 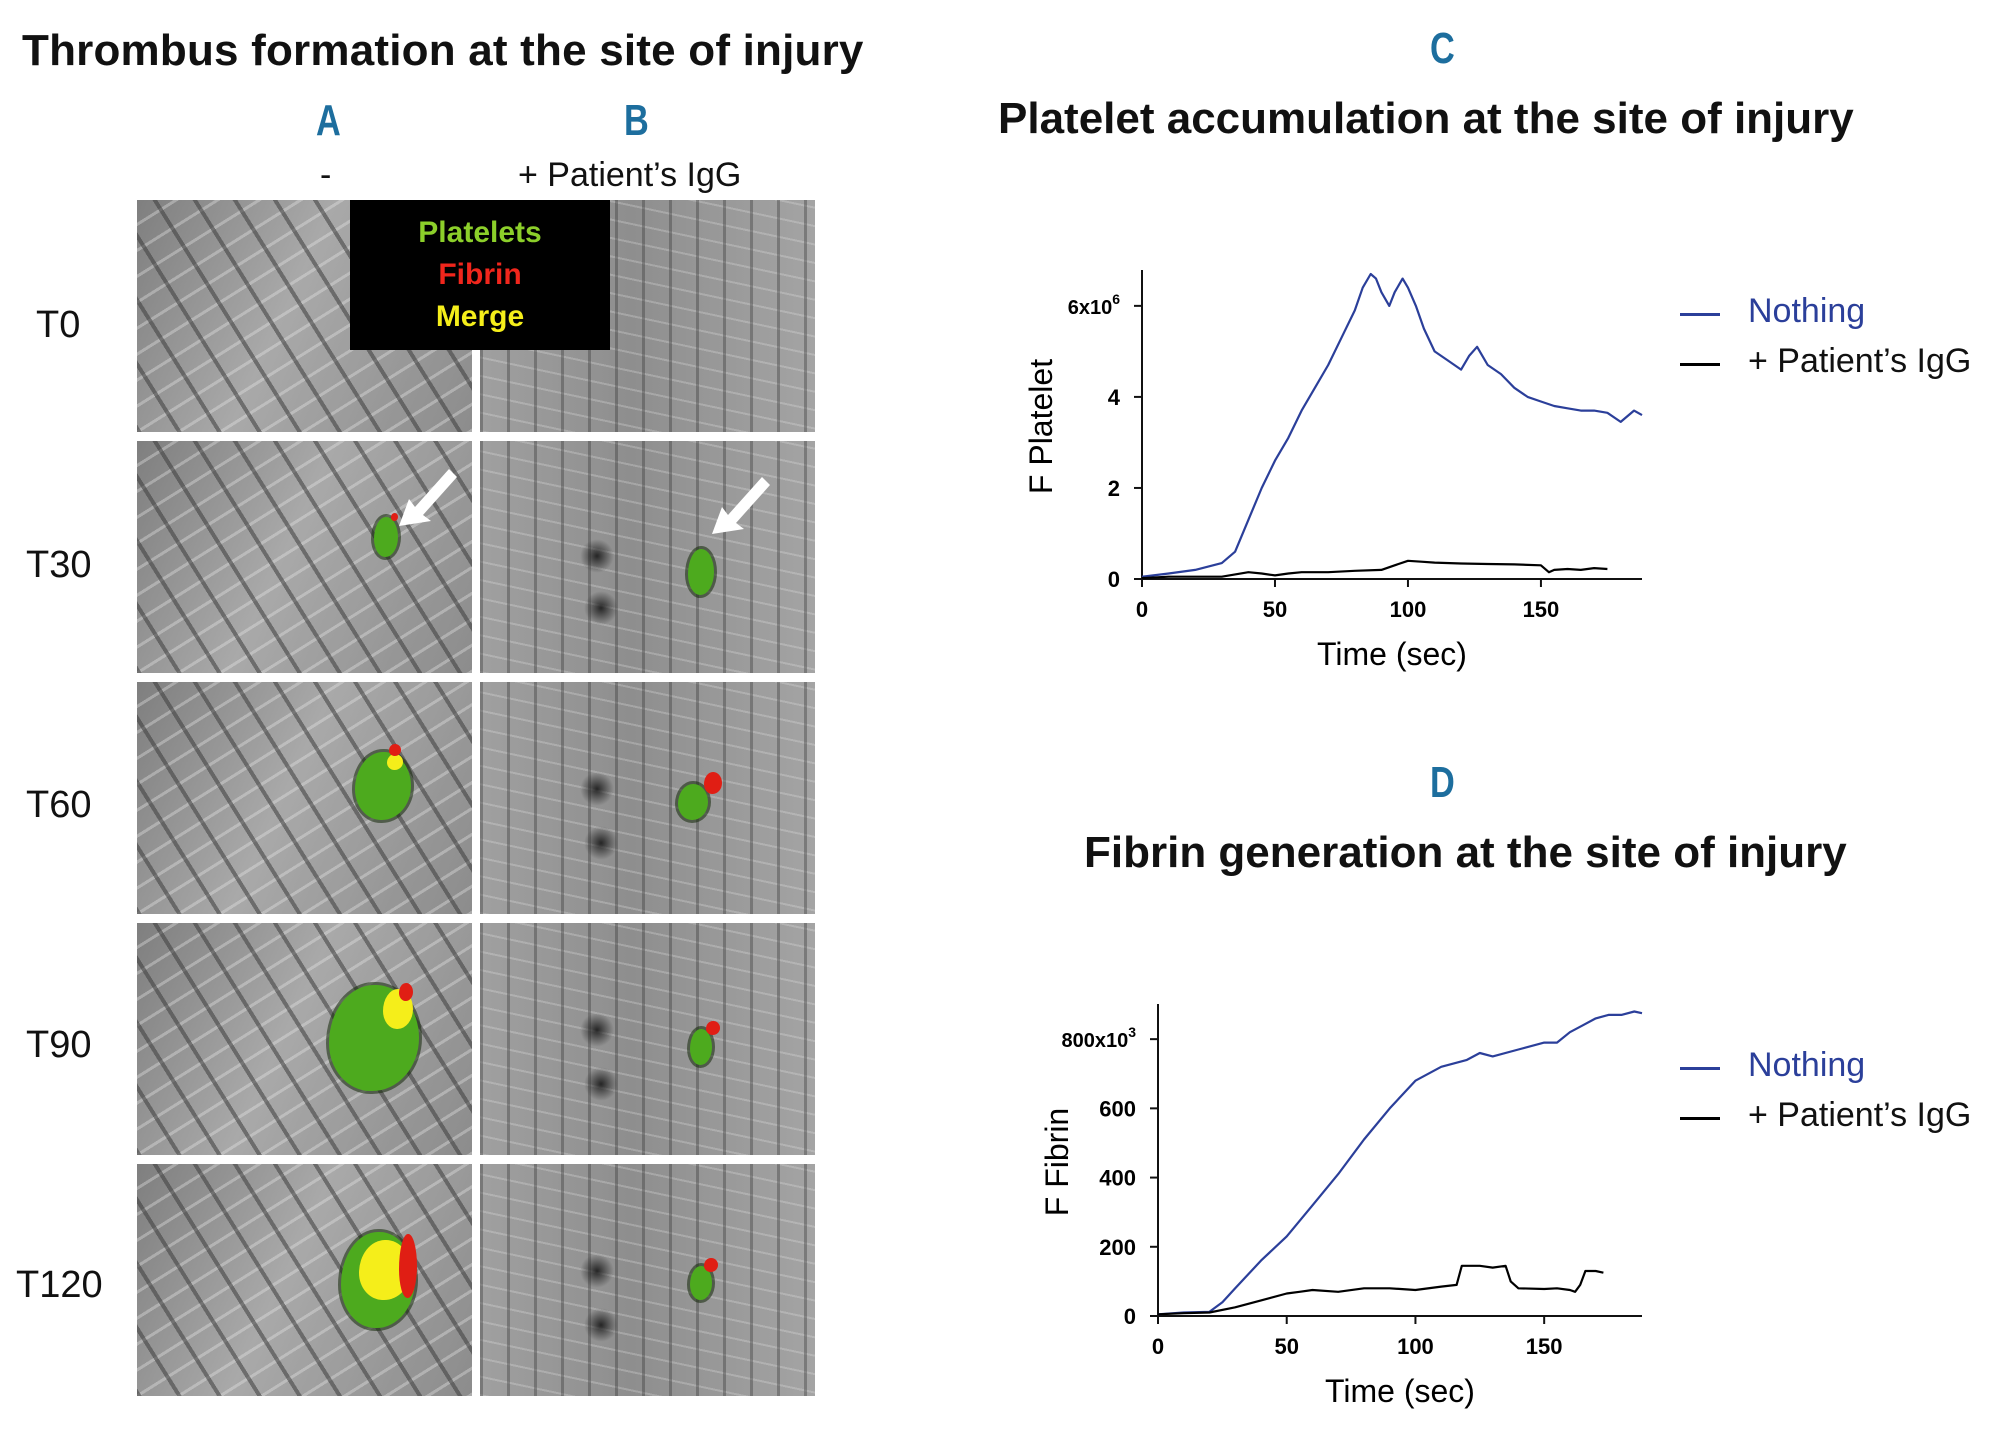 I want to click on chart-c-platelet-accumulation: 0 50 100 150 0 2 4 6x10⁶ Time (sec) F Platelet, so click(x=1333, y=471).